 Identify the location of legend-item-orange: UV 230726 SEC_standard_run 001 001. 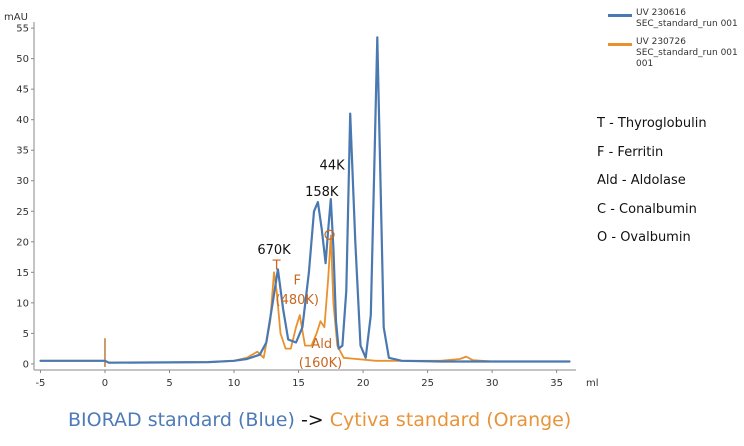
(676, 53).